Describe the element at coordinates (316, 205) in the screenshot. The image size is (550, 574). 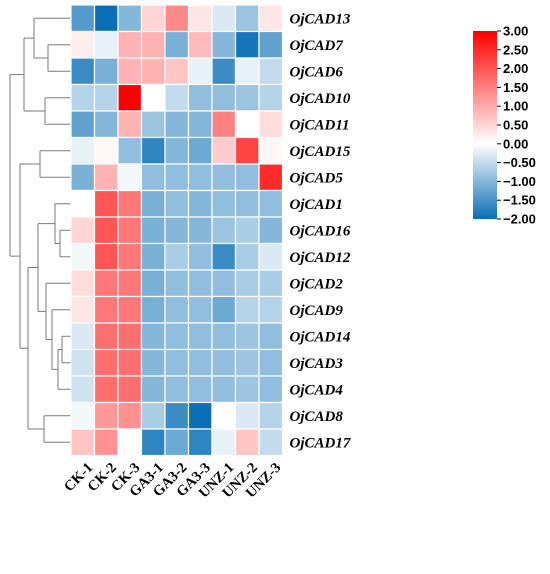
I see `row-label: OjCAD1` at that location.